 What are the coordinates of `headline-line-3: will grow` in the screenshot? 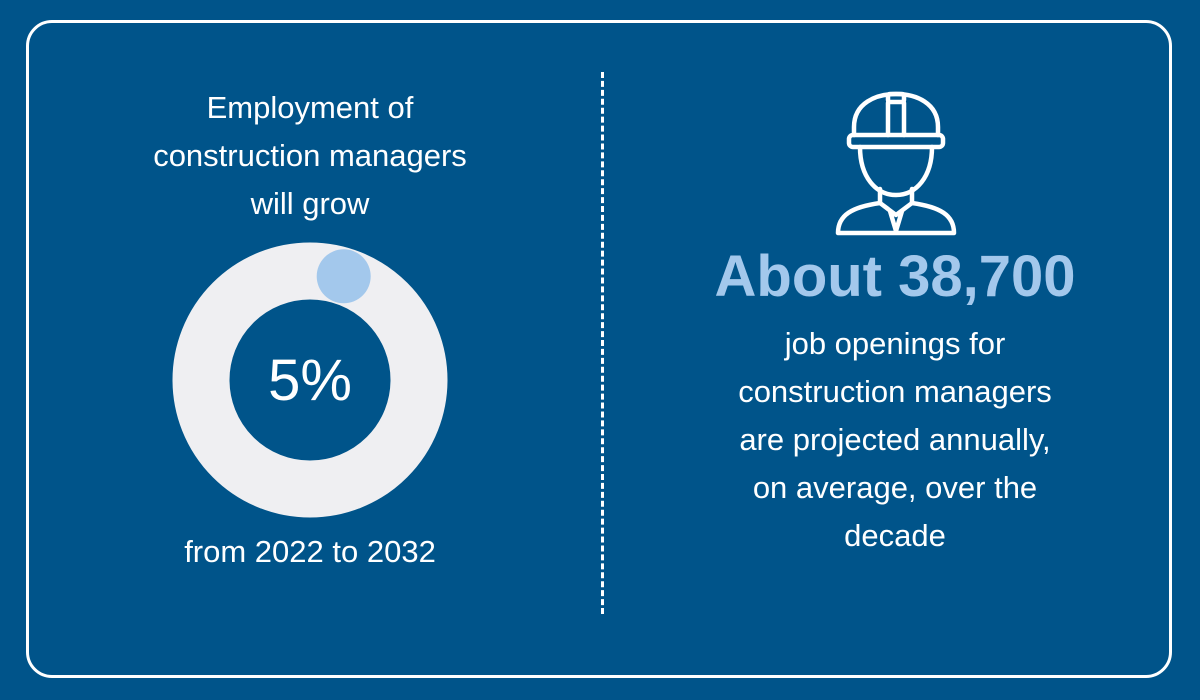 It's located at (310, 203).